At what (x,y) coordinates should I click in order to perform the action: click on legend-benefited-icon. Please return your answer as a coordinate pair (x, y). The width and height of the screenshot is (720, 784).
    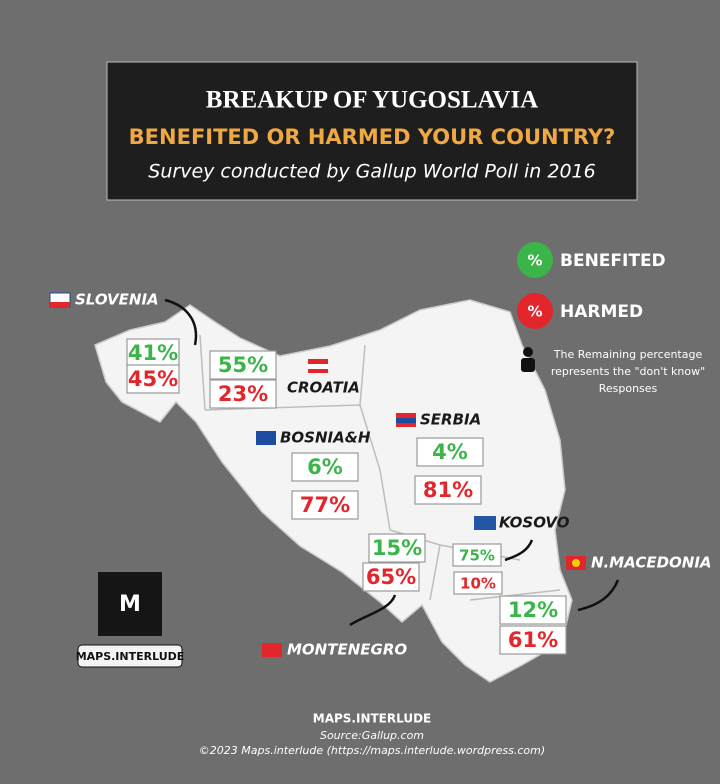
    Looking at the image, I should click on (535, 260).